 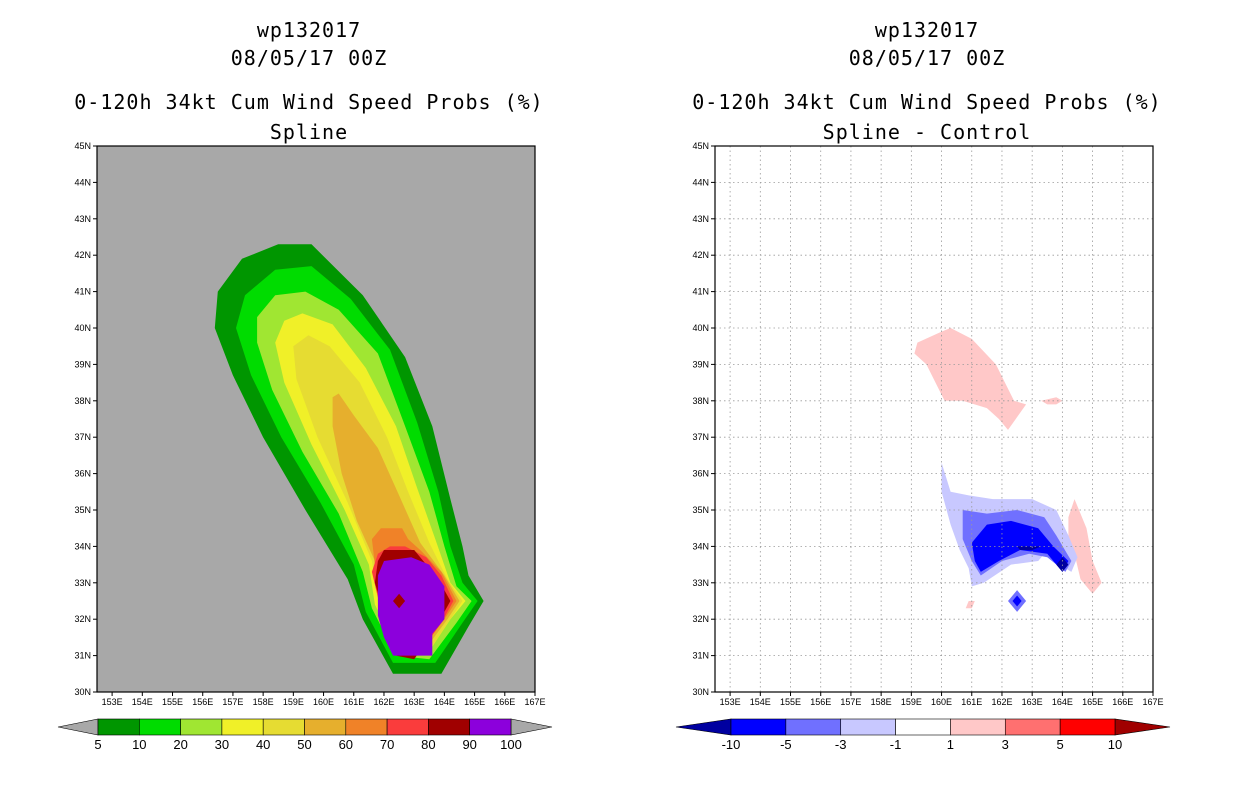 What do you see at coordinates (82, 182) in the screenshot?
I see `left-ytick-label-44N: 44N` at bounding box center [82, 182].